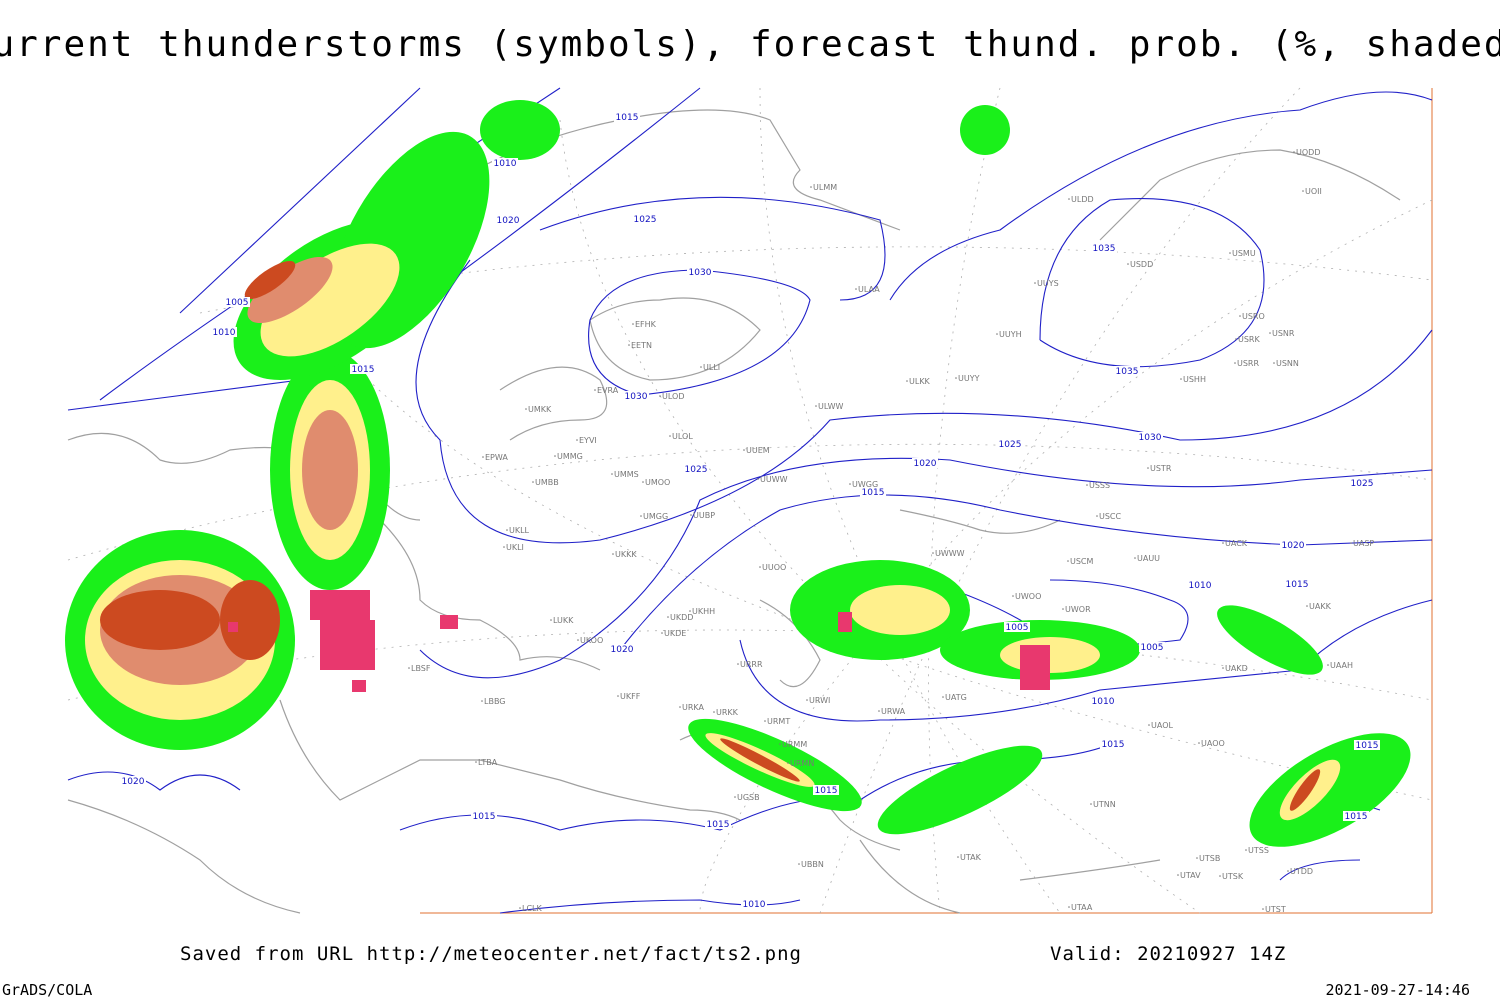 This screenshot has height=1000, width=1500. Describe the element at coordinates (547, 482) in the screenshot. I see `station-label: UMBB` at that location.